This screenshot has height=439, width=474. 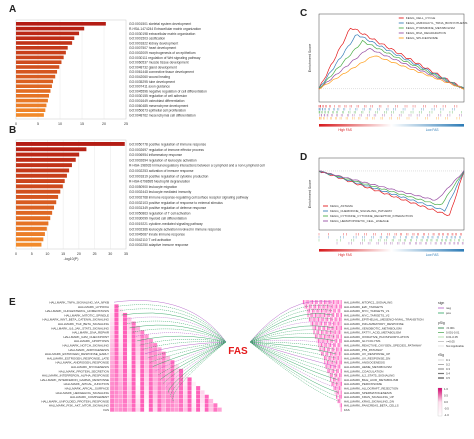 What do you see at coordinates (79, 254) in the screenshot?
I see `panel-b-tick-label: 20` at bounding box center [79, 254].